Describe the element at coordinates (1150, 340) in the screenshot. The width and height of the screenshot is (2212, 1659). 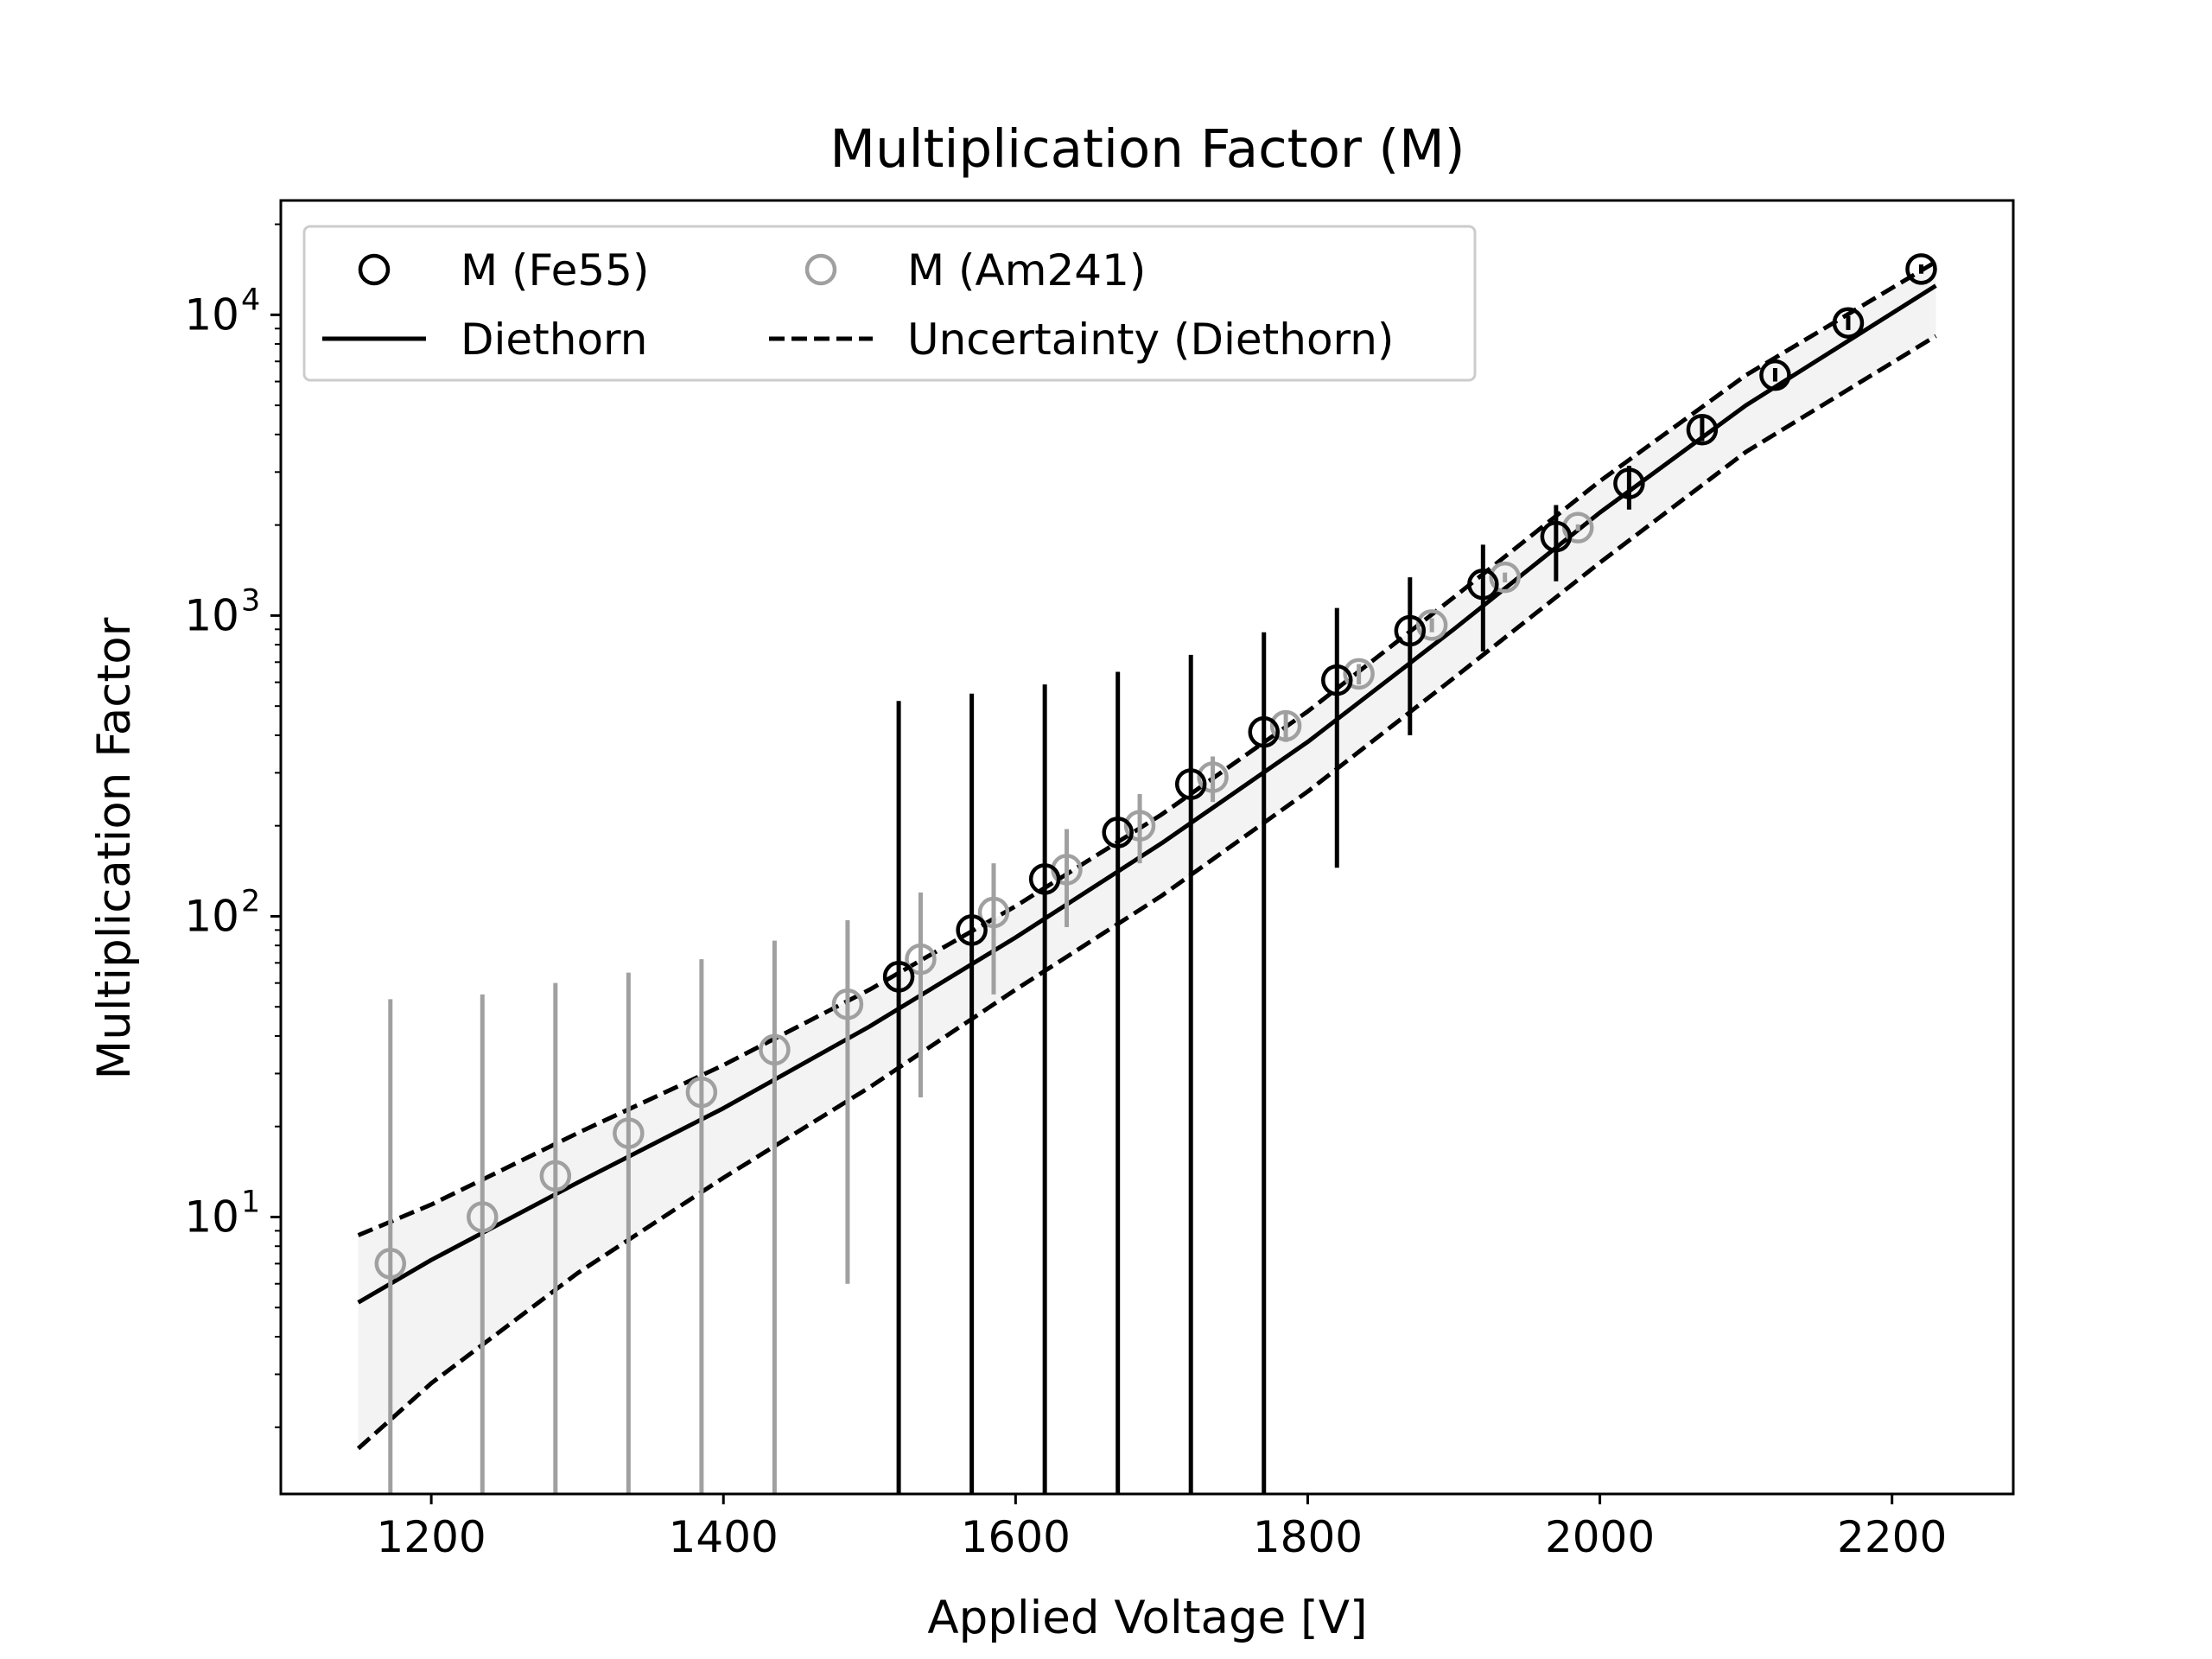
I see `legend-label-uncertainty: Uncertainty (Diethorn)` at that location.